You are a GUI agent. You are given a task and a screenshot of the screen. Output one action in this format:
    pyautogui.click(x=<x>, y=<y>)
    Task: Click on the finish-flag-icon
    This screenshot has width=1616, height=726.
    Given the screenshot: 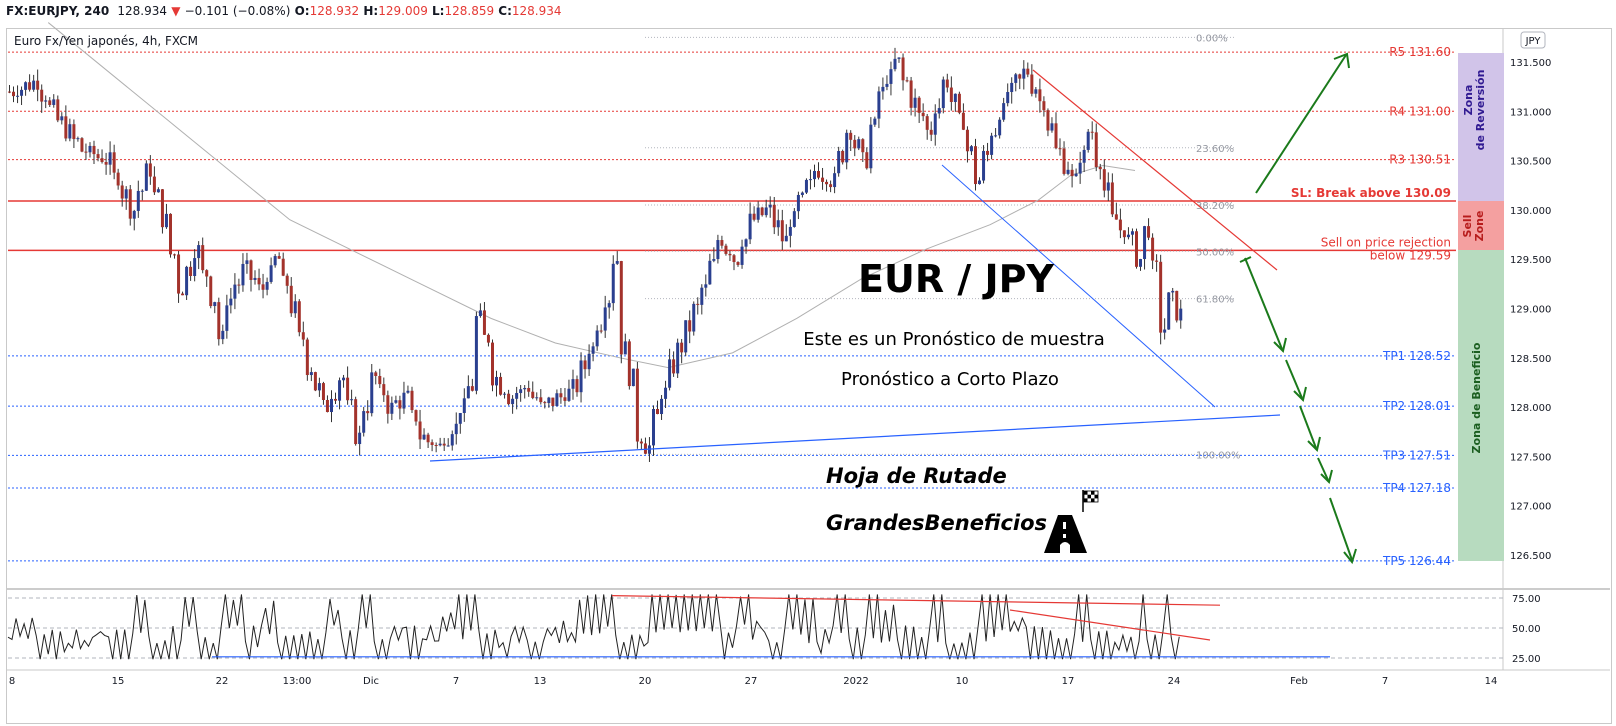 What is the action you would take?
    pyautogui.click(x=1090, y=501)
    